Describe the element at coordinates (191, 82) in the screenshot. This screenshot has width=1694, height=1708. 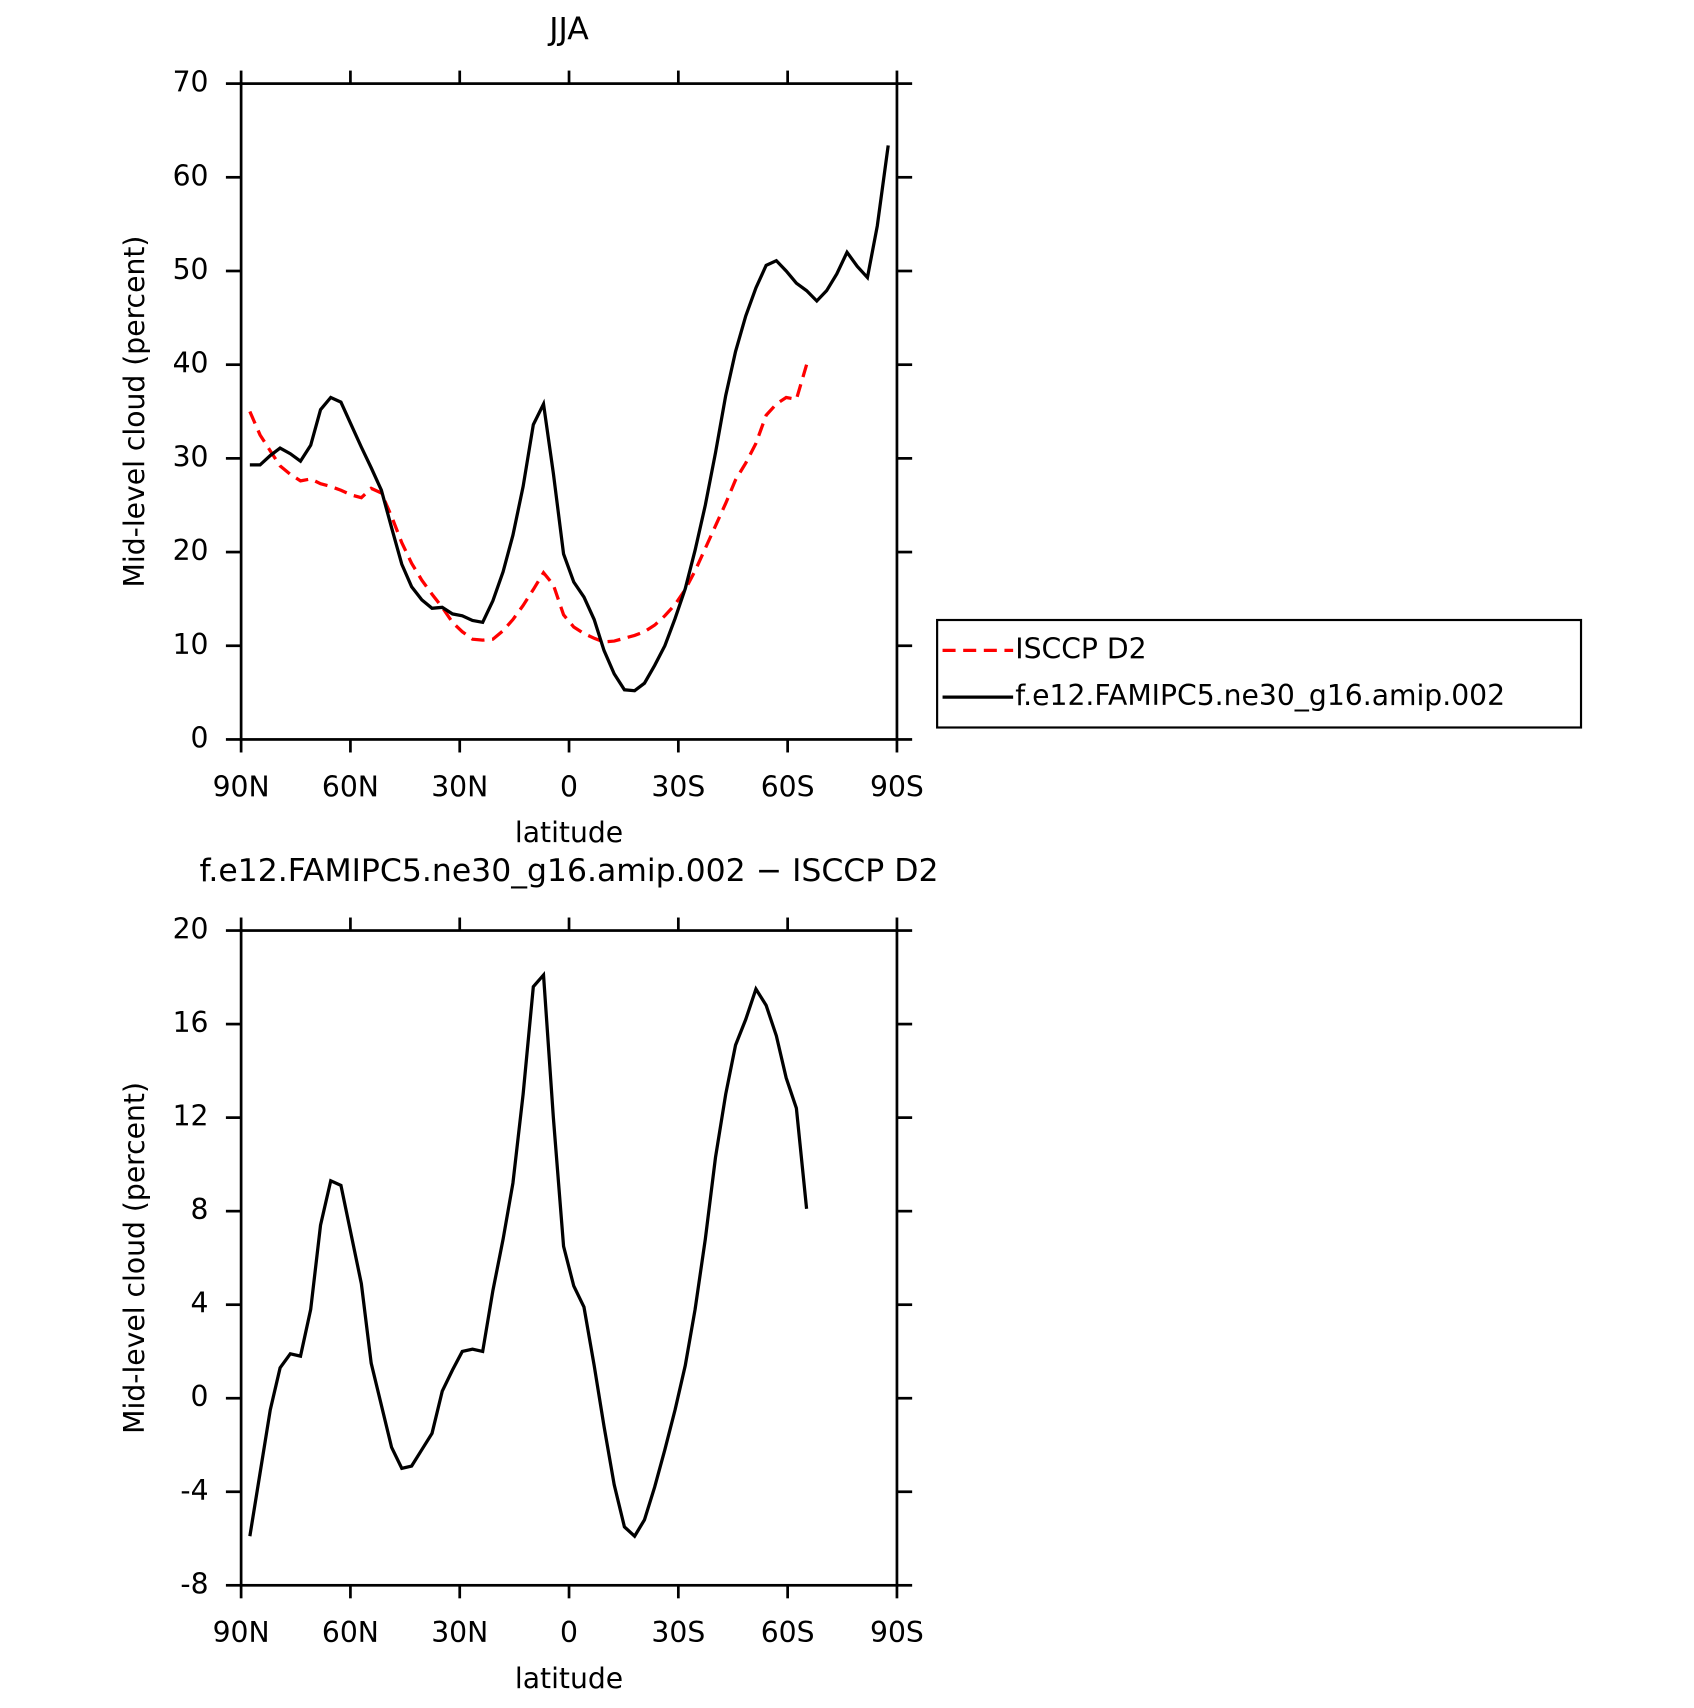
I see `y-tick-label: 70` at that location.